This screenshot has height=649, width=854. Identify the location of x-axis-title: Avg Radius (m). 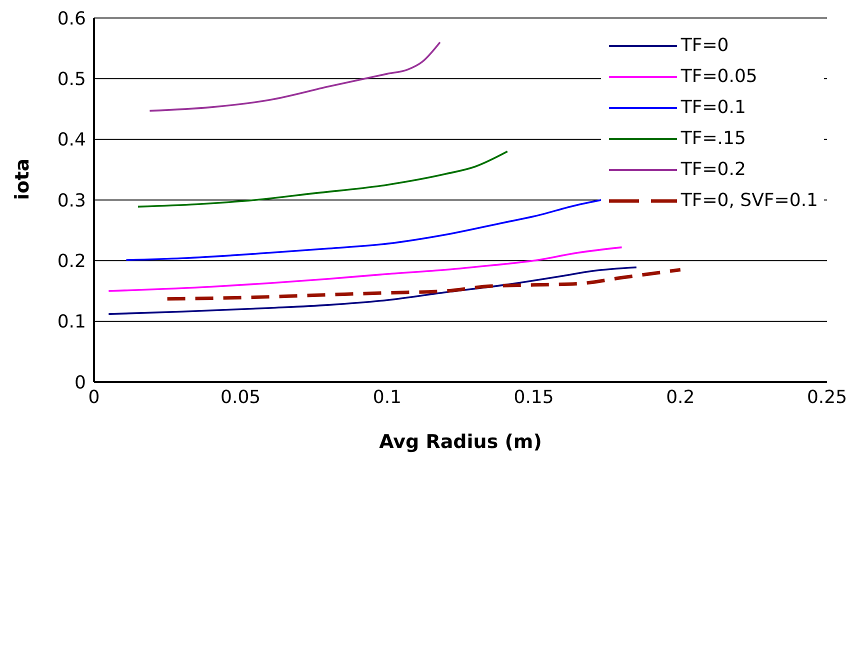
(460, 442).